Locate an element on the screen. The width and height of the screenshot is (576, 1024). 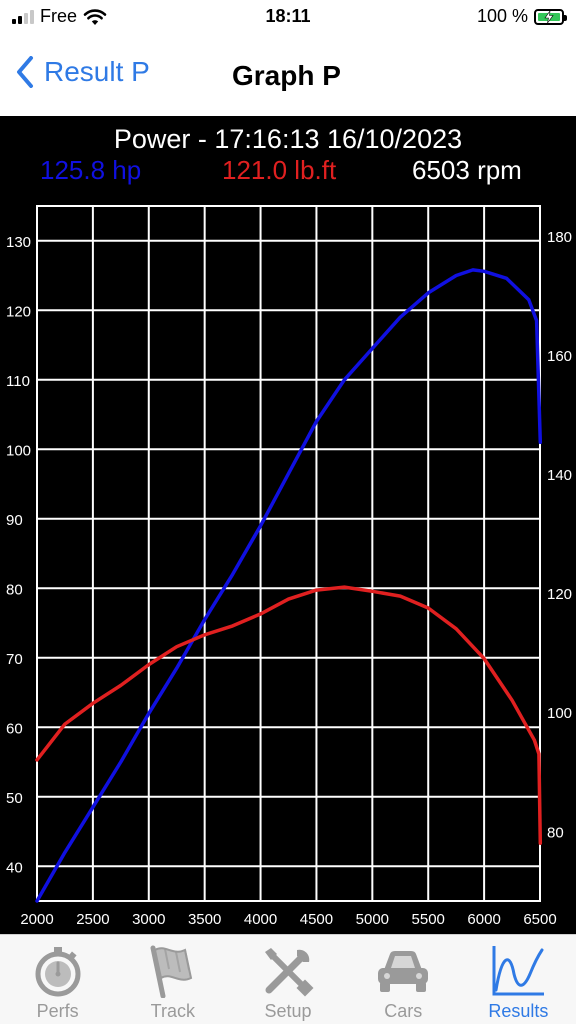
y-left-tick-label: 80 is located at coordinates (14, 589).